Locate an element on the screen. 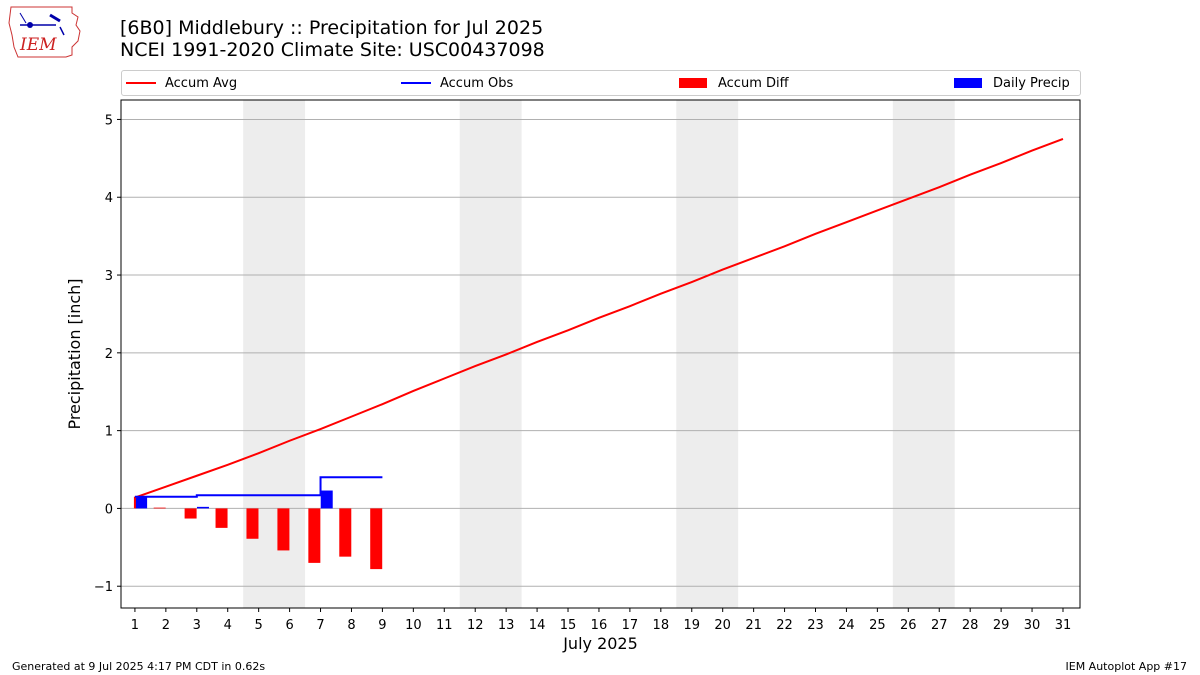  x-tick-label: 29 is located at coordinates (1001, 625).